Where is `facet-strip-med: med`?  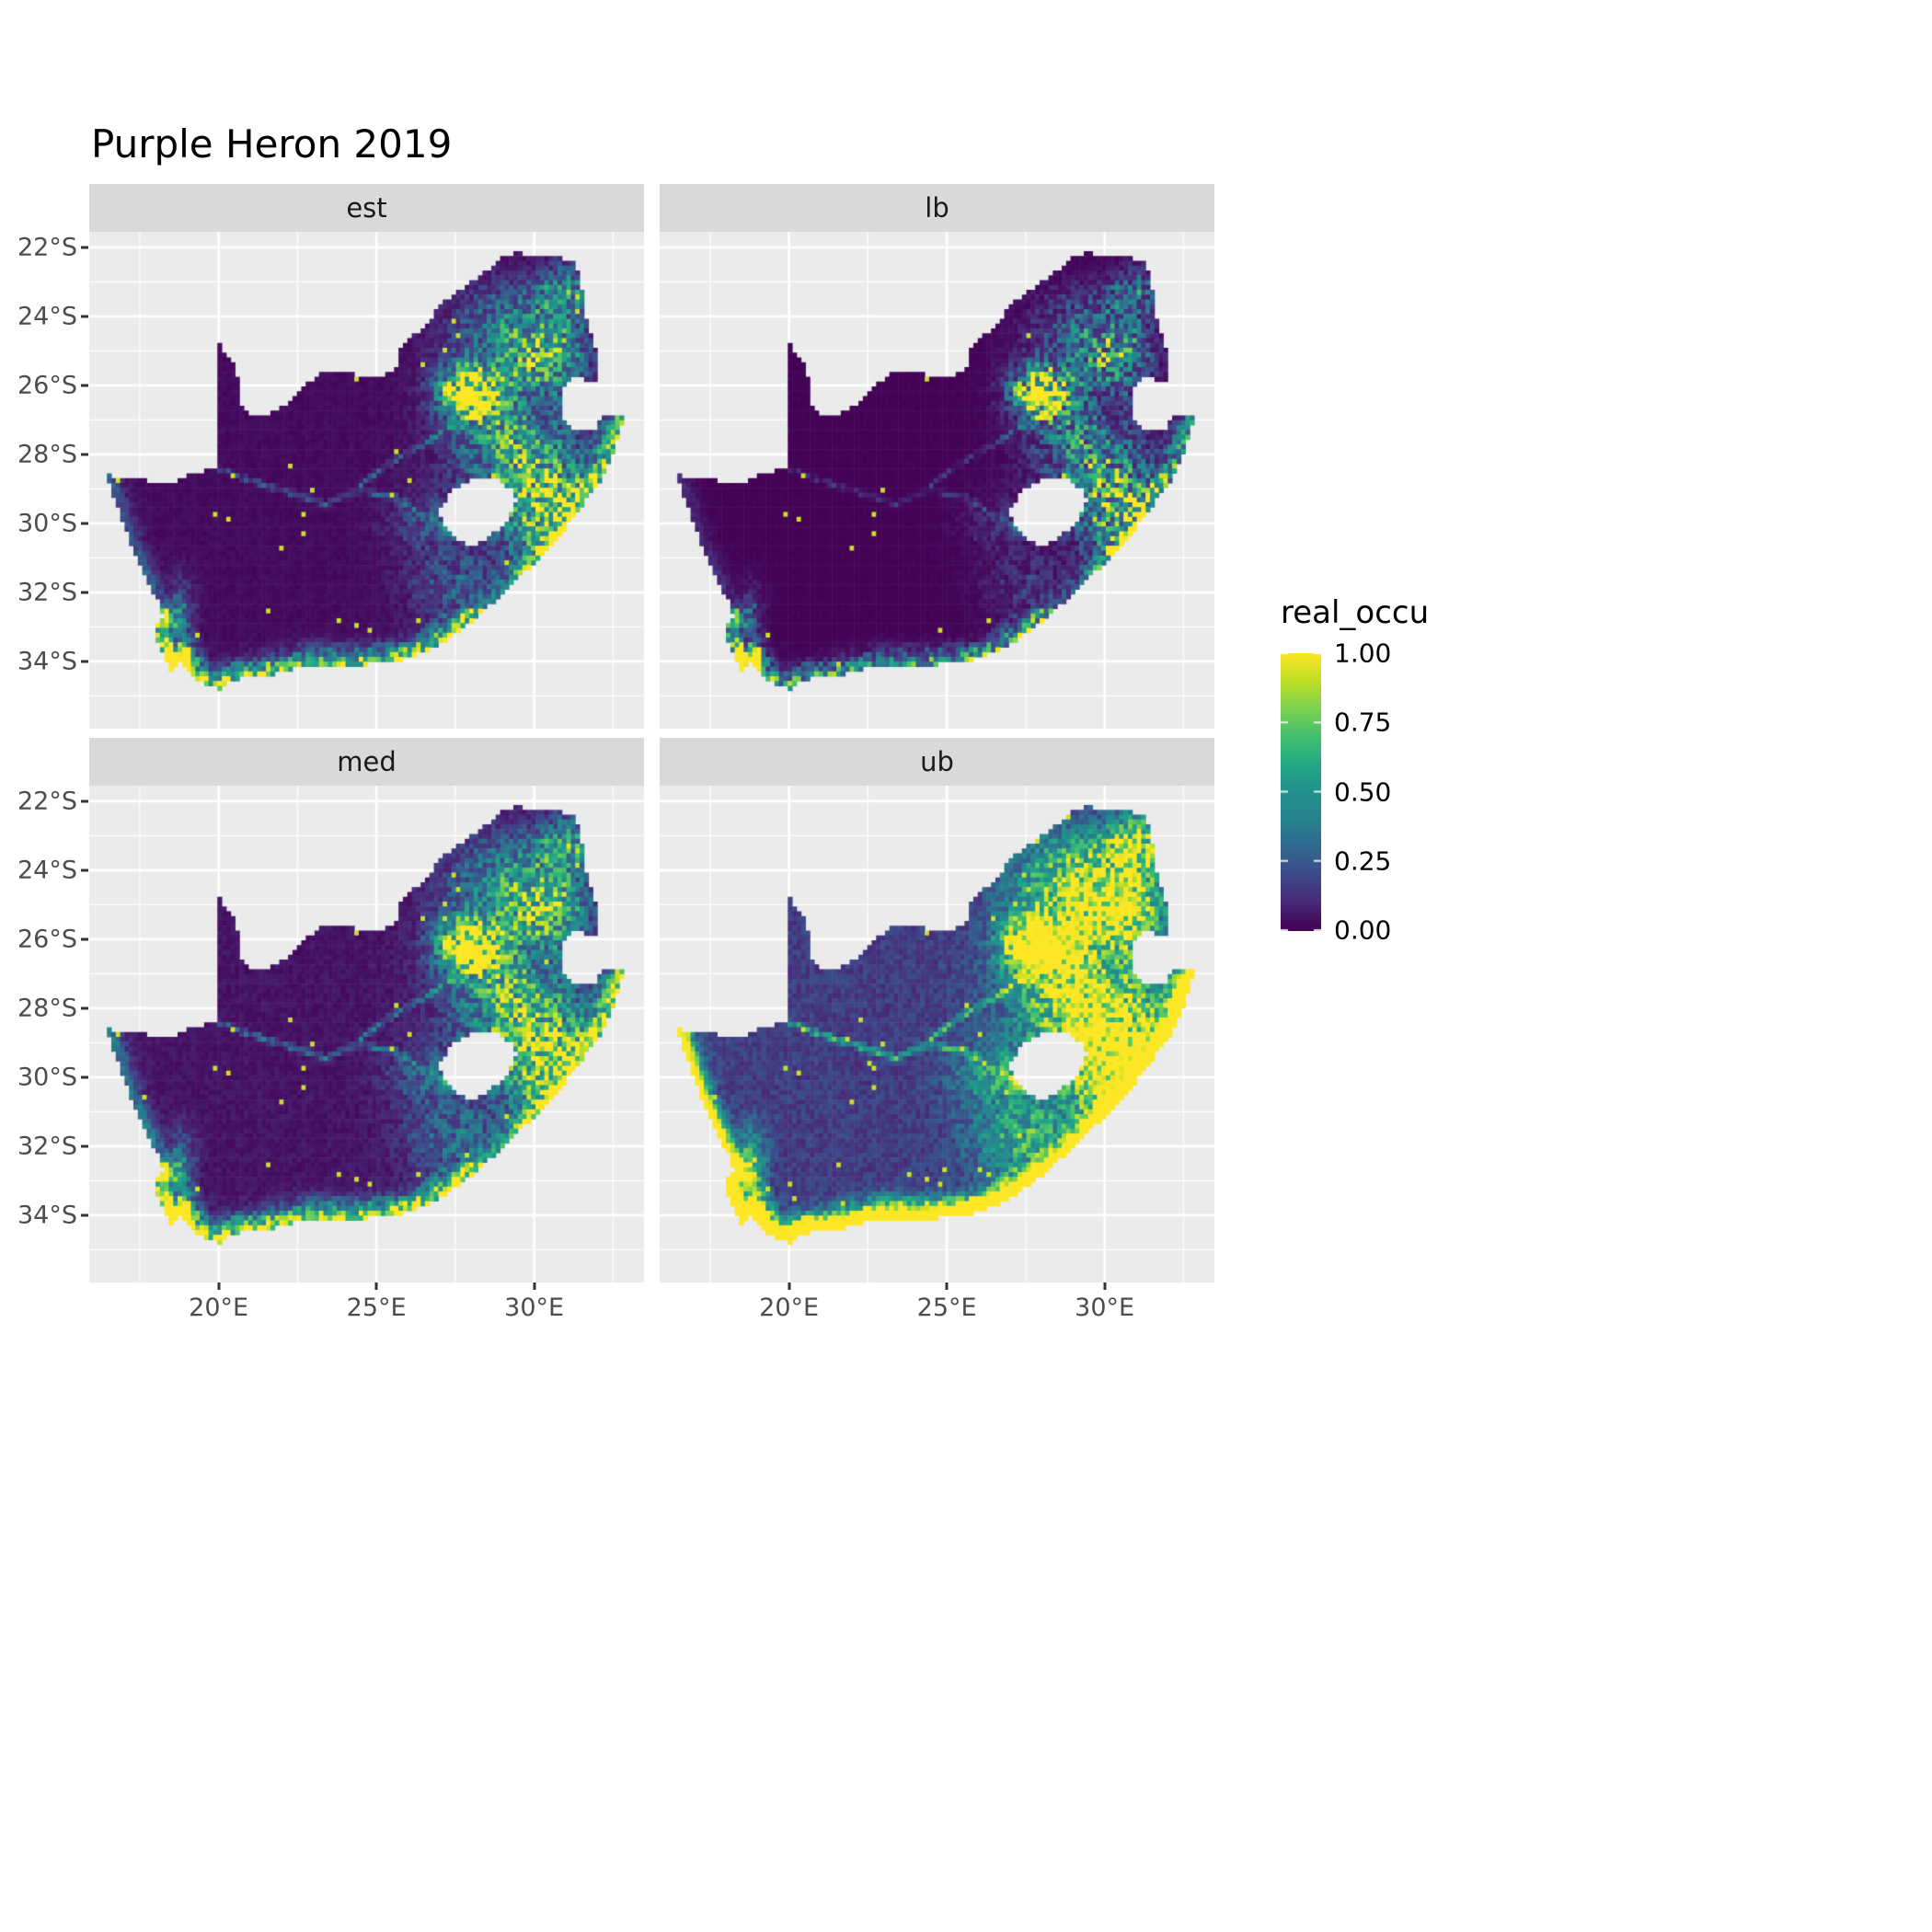
facet-strip-med: med is located at coordinates (366, 762).